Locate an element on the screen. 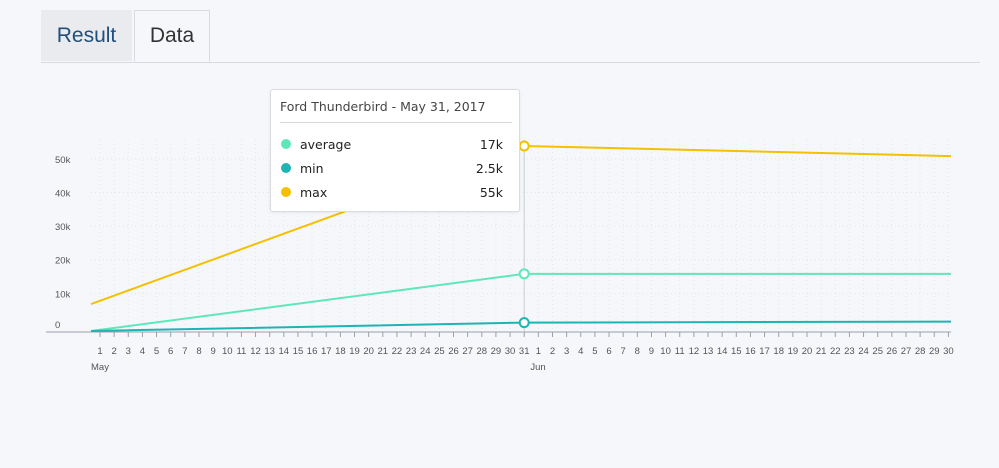 Image resolution: width=999 pixels, height=468 pixels. y-axis: 0 10k 20k 30k 40k 50k is located at coordinates (63, 243).